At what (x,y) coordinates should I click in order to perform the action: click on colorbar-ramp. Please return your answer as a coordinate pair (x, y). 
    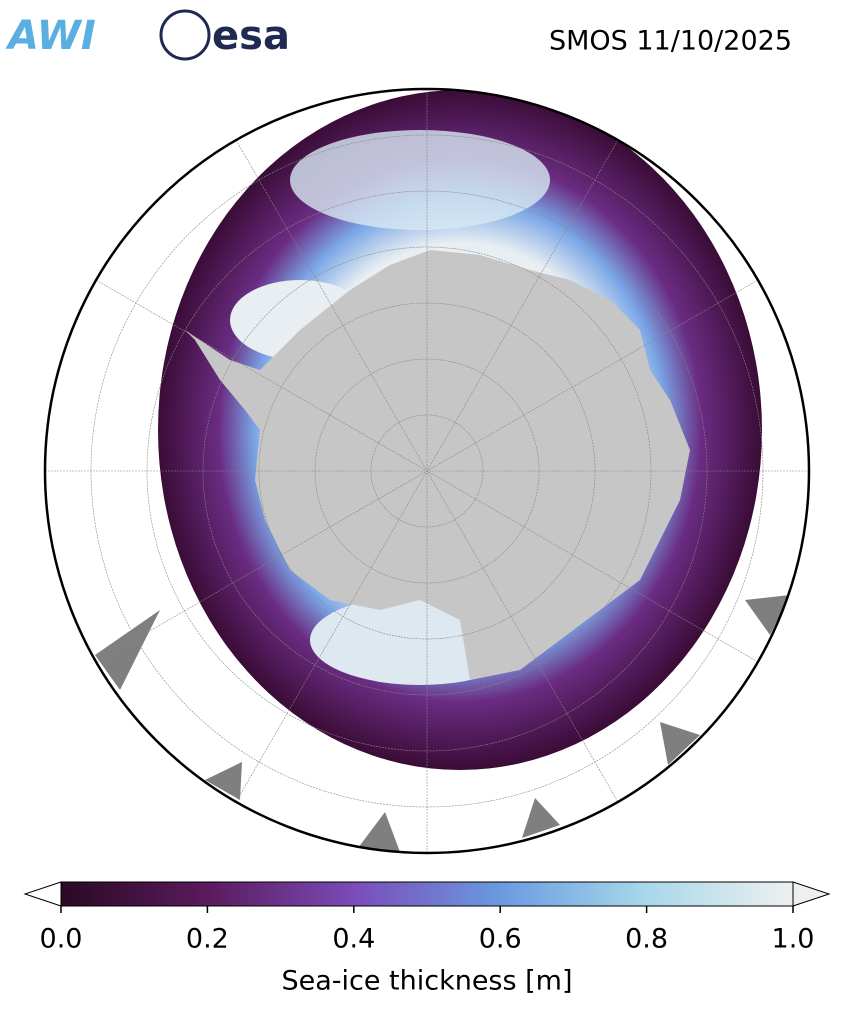
    Looking at the image, I should click on (427, 894).